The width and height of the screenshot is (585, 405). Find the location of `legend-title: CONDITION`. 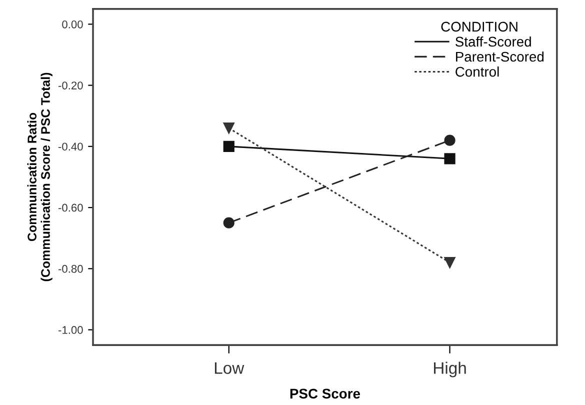

legend-title: CONDITION is located at coordinates (479, 27).